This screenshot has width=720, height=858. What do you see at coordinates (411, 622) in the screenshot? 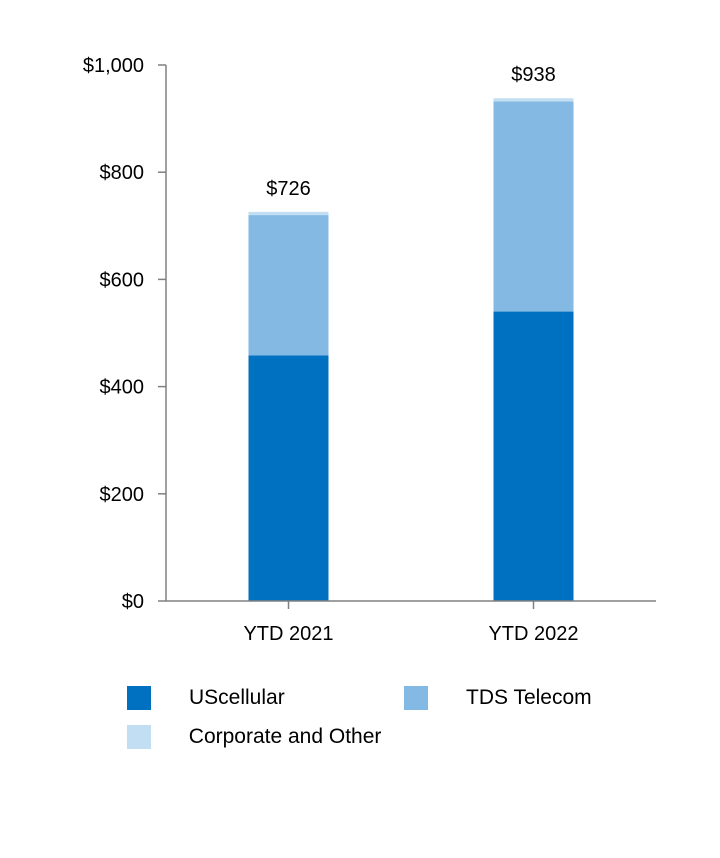
I see `x-axis: YTD 2021 YTD 2022` at bounding box center [411, 622].